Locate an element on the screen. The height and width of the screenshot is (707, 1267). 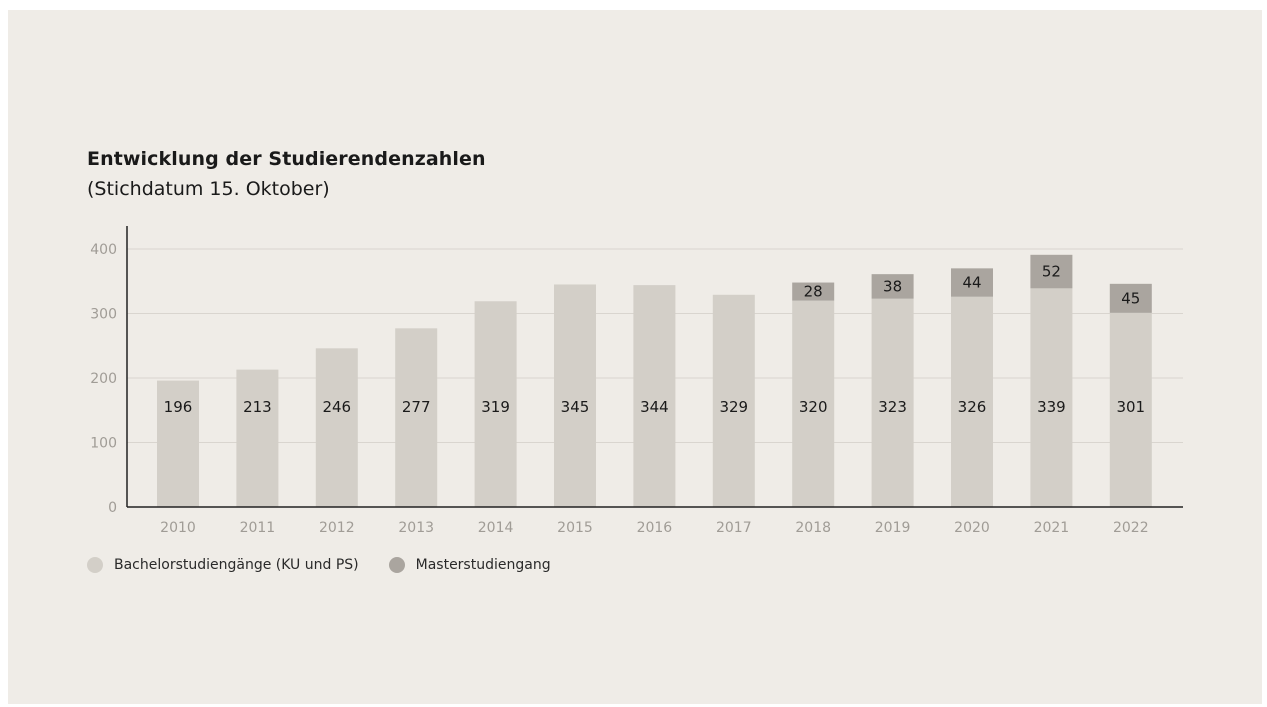
data-label-bachelor-2021: 339 is located at coordinates (1051, 407).